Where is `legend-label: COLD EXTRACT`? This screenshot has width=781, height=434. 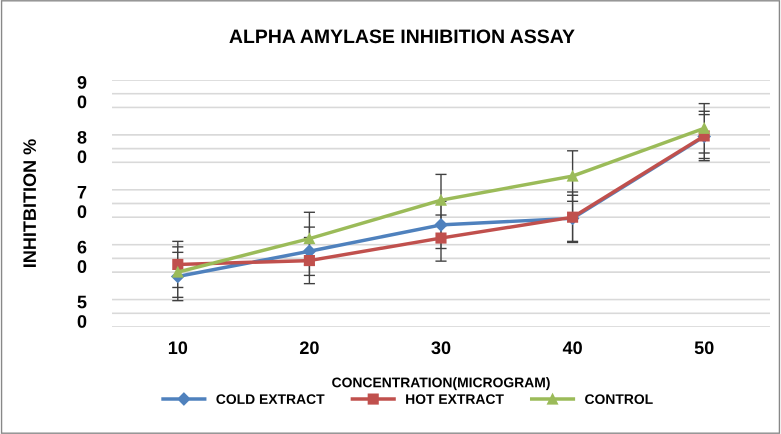 legend-label: COLD EXTRACT is located at coordinates (270, 399).